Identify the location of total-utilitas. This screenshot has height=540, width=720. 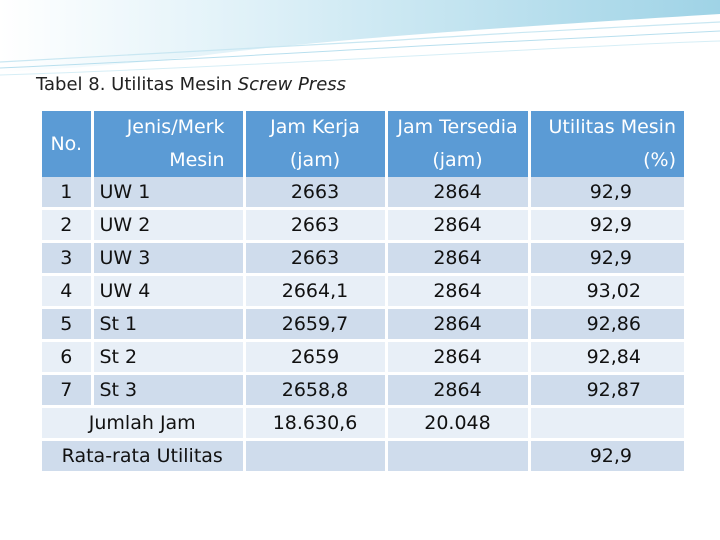
(606, 423).